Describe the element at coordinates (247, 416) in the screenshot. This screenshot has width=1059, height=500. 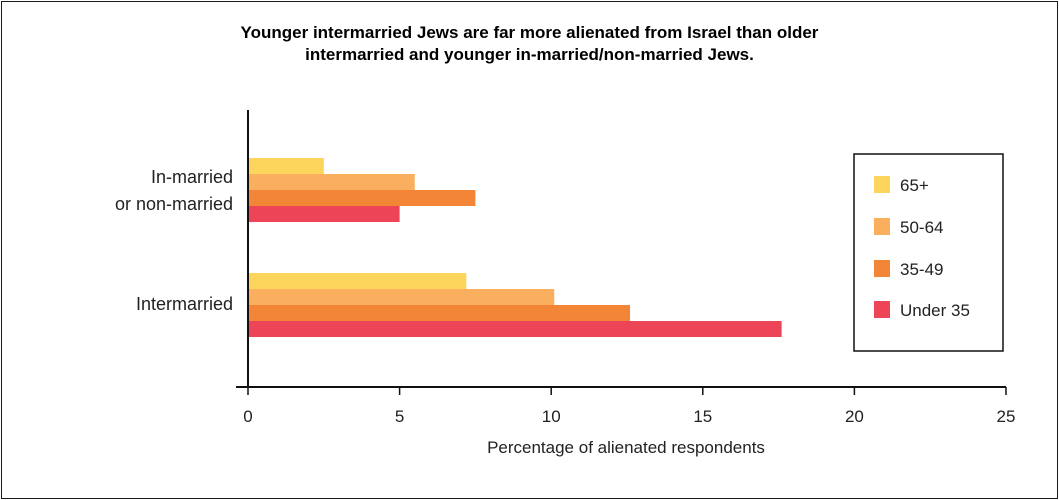
I see `x-tick-label: 0` at that location.